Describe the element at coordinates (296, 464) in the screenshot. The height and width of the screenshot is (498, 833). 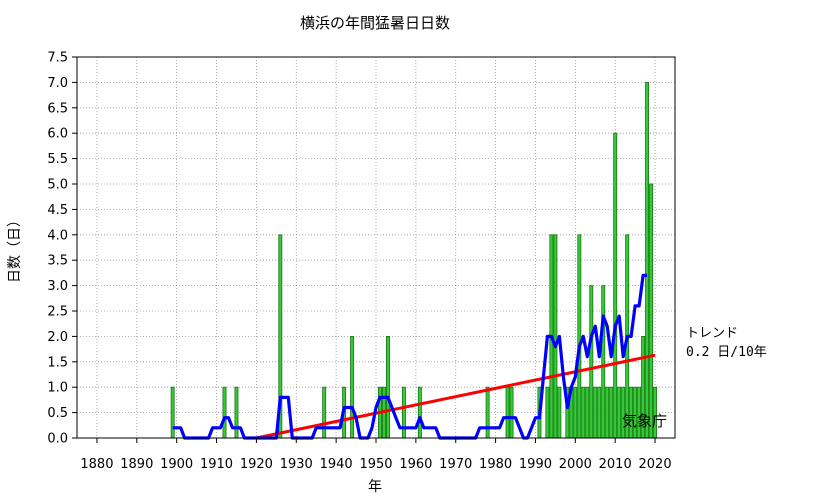
I see `x-tick-label: 1930` at that location.